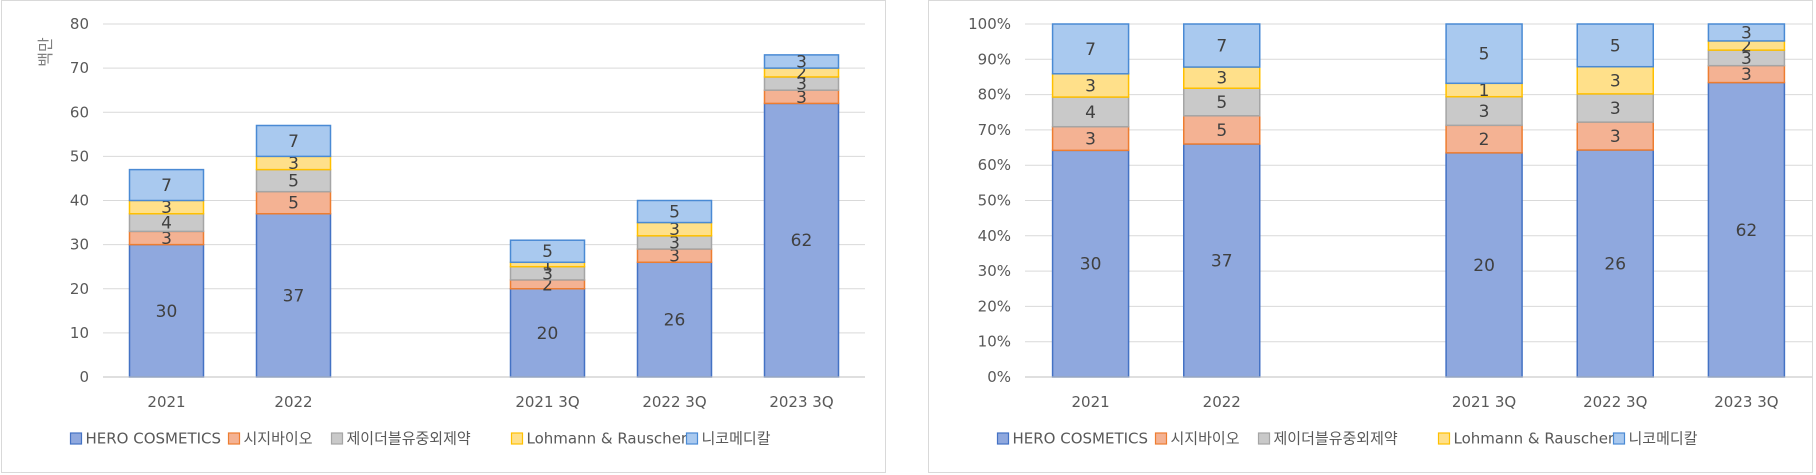  I want to click on y-tick-label: 0%, so click(999, 377).